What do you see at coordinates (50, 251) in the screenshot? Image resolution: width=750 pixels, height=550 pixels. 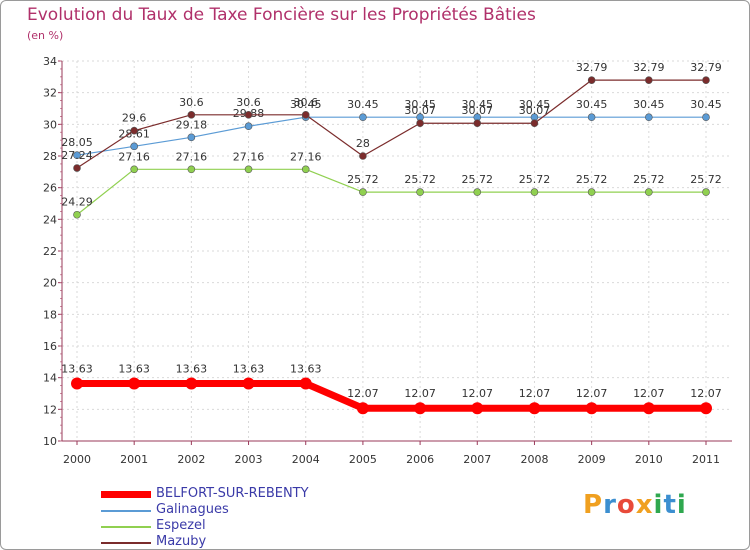 I see `y-tick-label: 22` at bounding box center [50, 251].